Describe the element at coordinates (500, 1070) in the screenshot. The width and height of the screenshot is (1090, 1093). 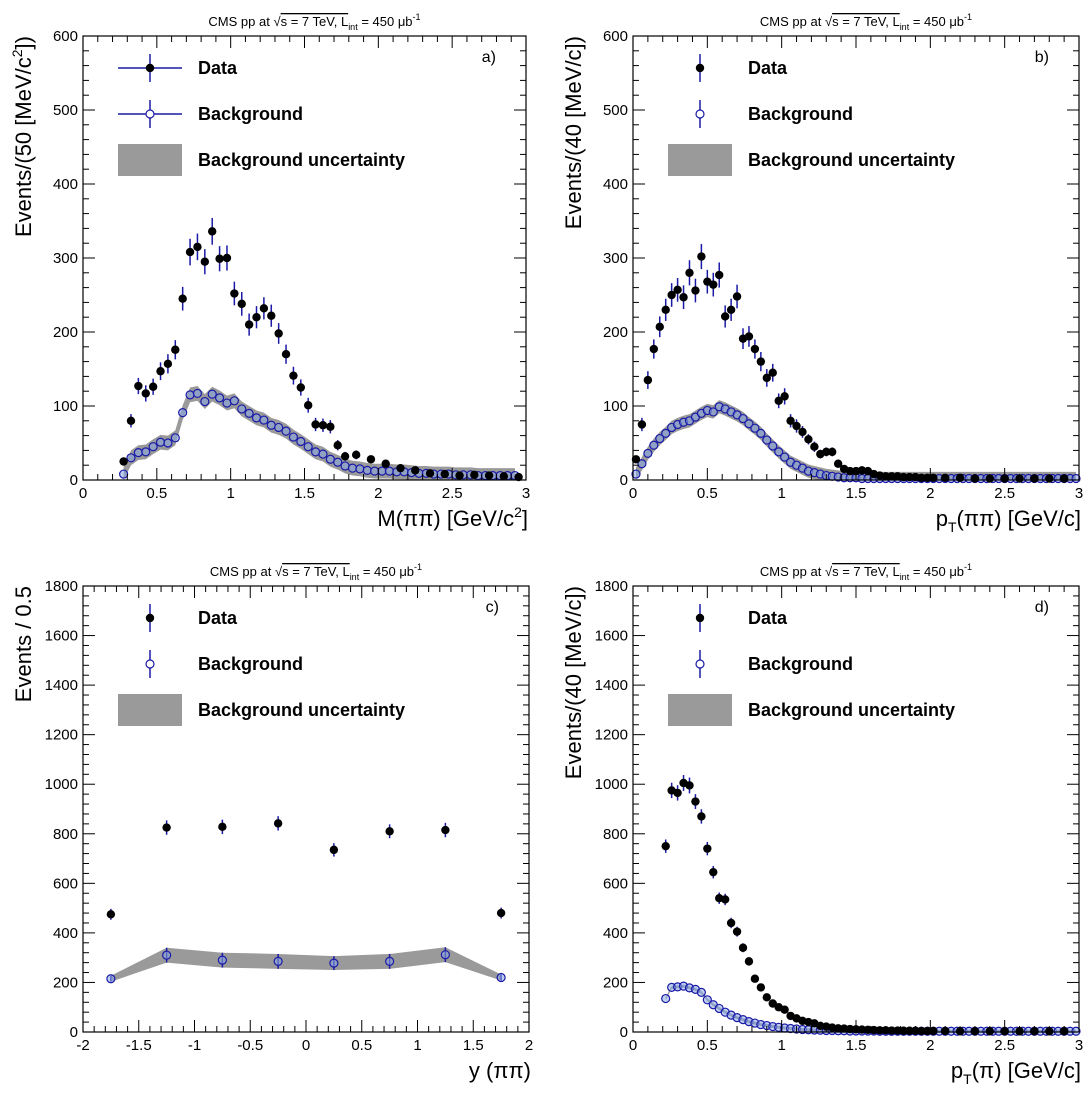
I see `x-axis-label: y (ππ)` at that location.